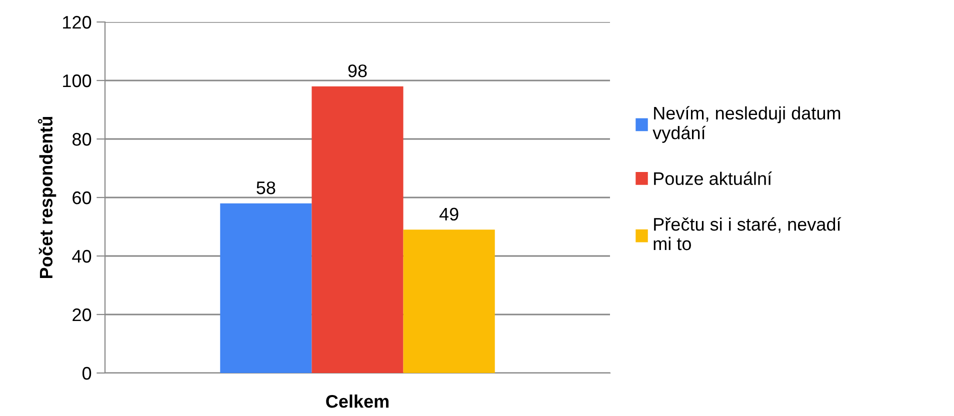  Describe the element at coordinates (357, 401) in the screenshot. I see `x-axis-title: Celkem` at that location.